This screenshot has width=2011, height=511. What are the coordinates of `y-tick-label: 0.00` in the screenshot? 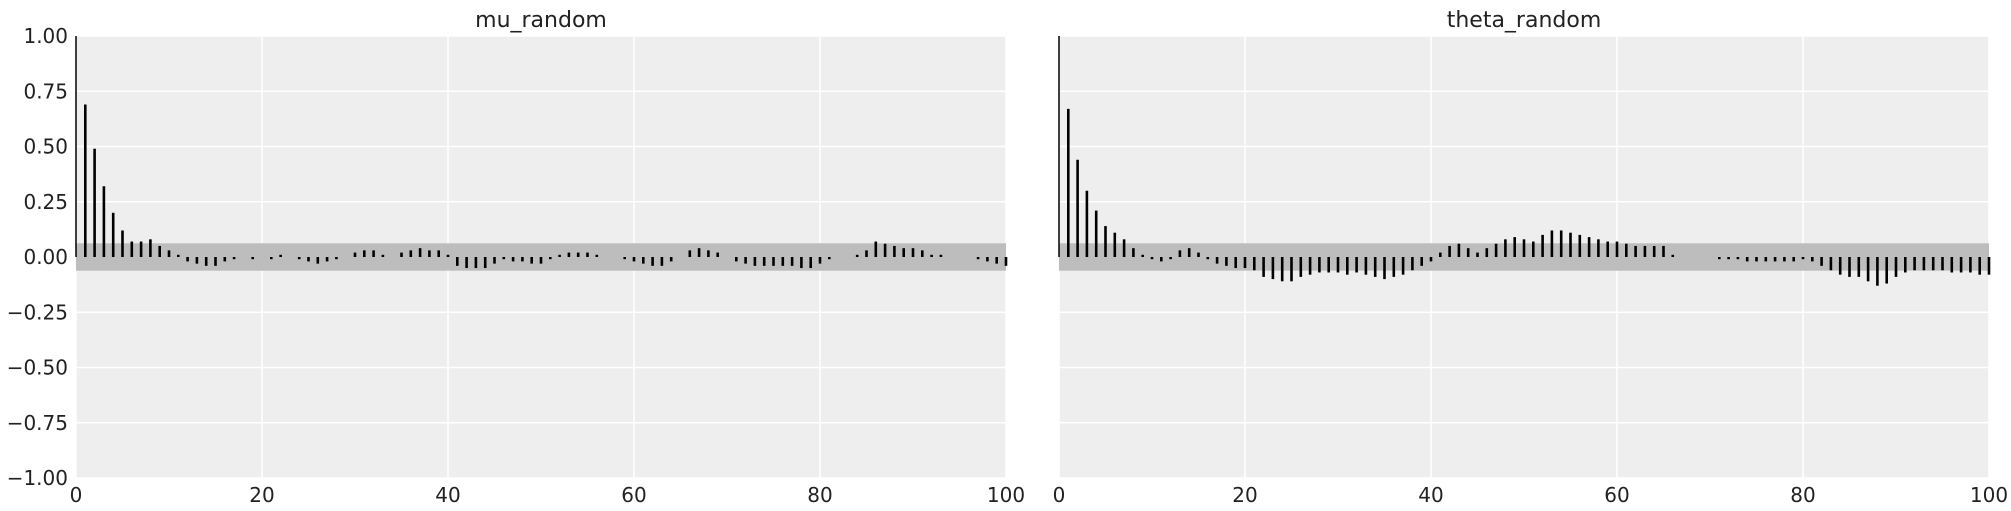 It's located at (45, 257).